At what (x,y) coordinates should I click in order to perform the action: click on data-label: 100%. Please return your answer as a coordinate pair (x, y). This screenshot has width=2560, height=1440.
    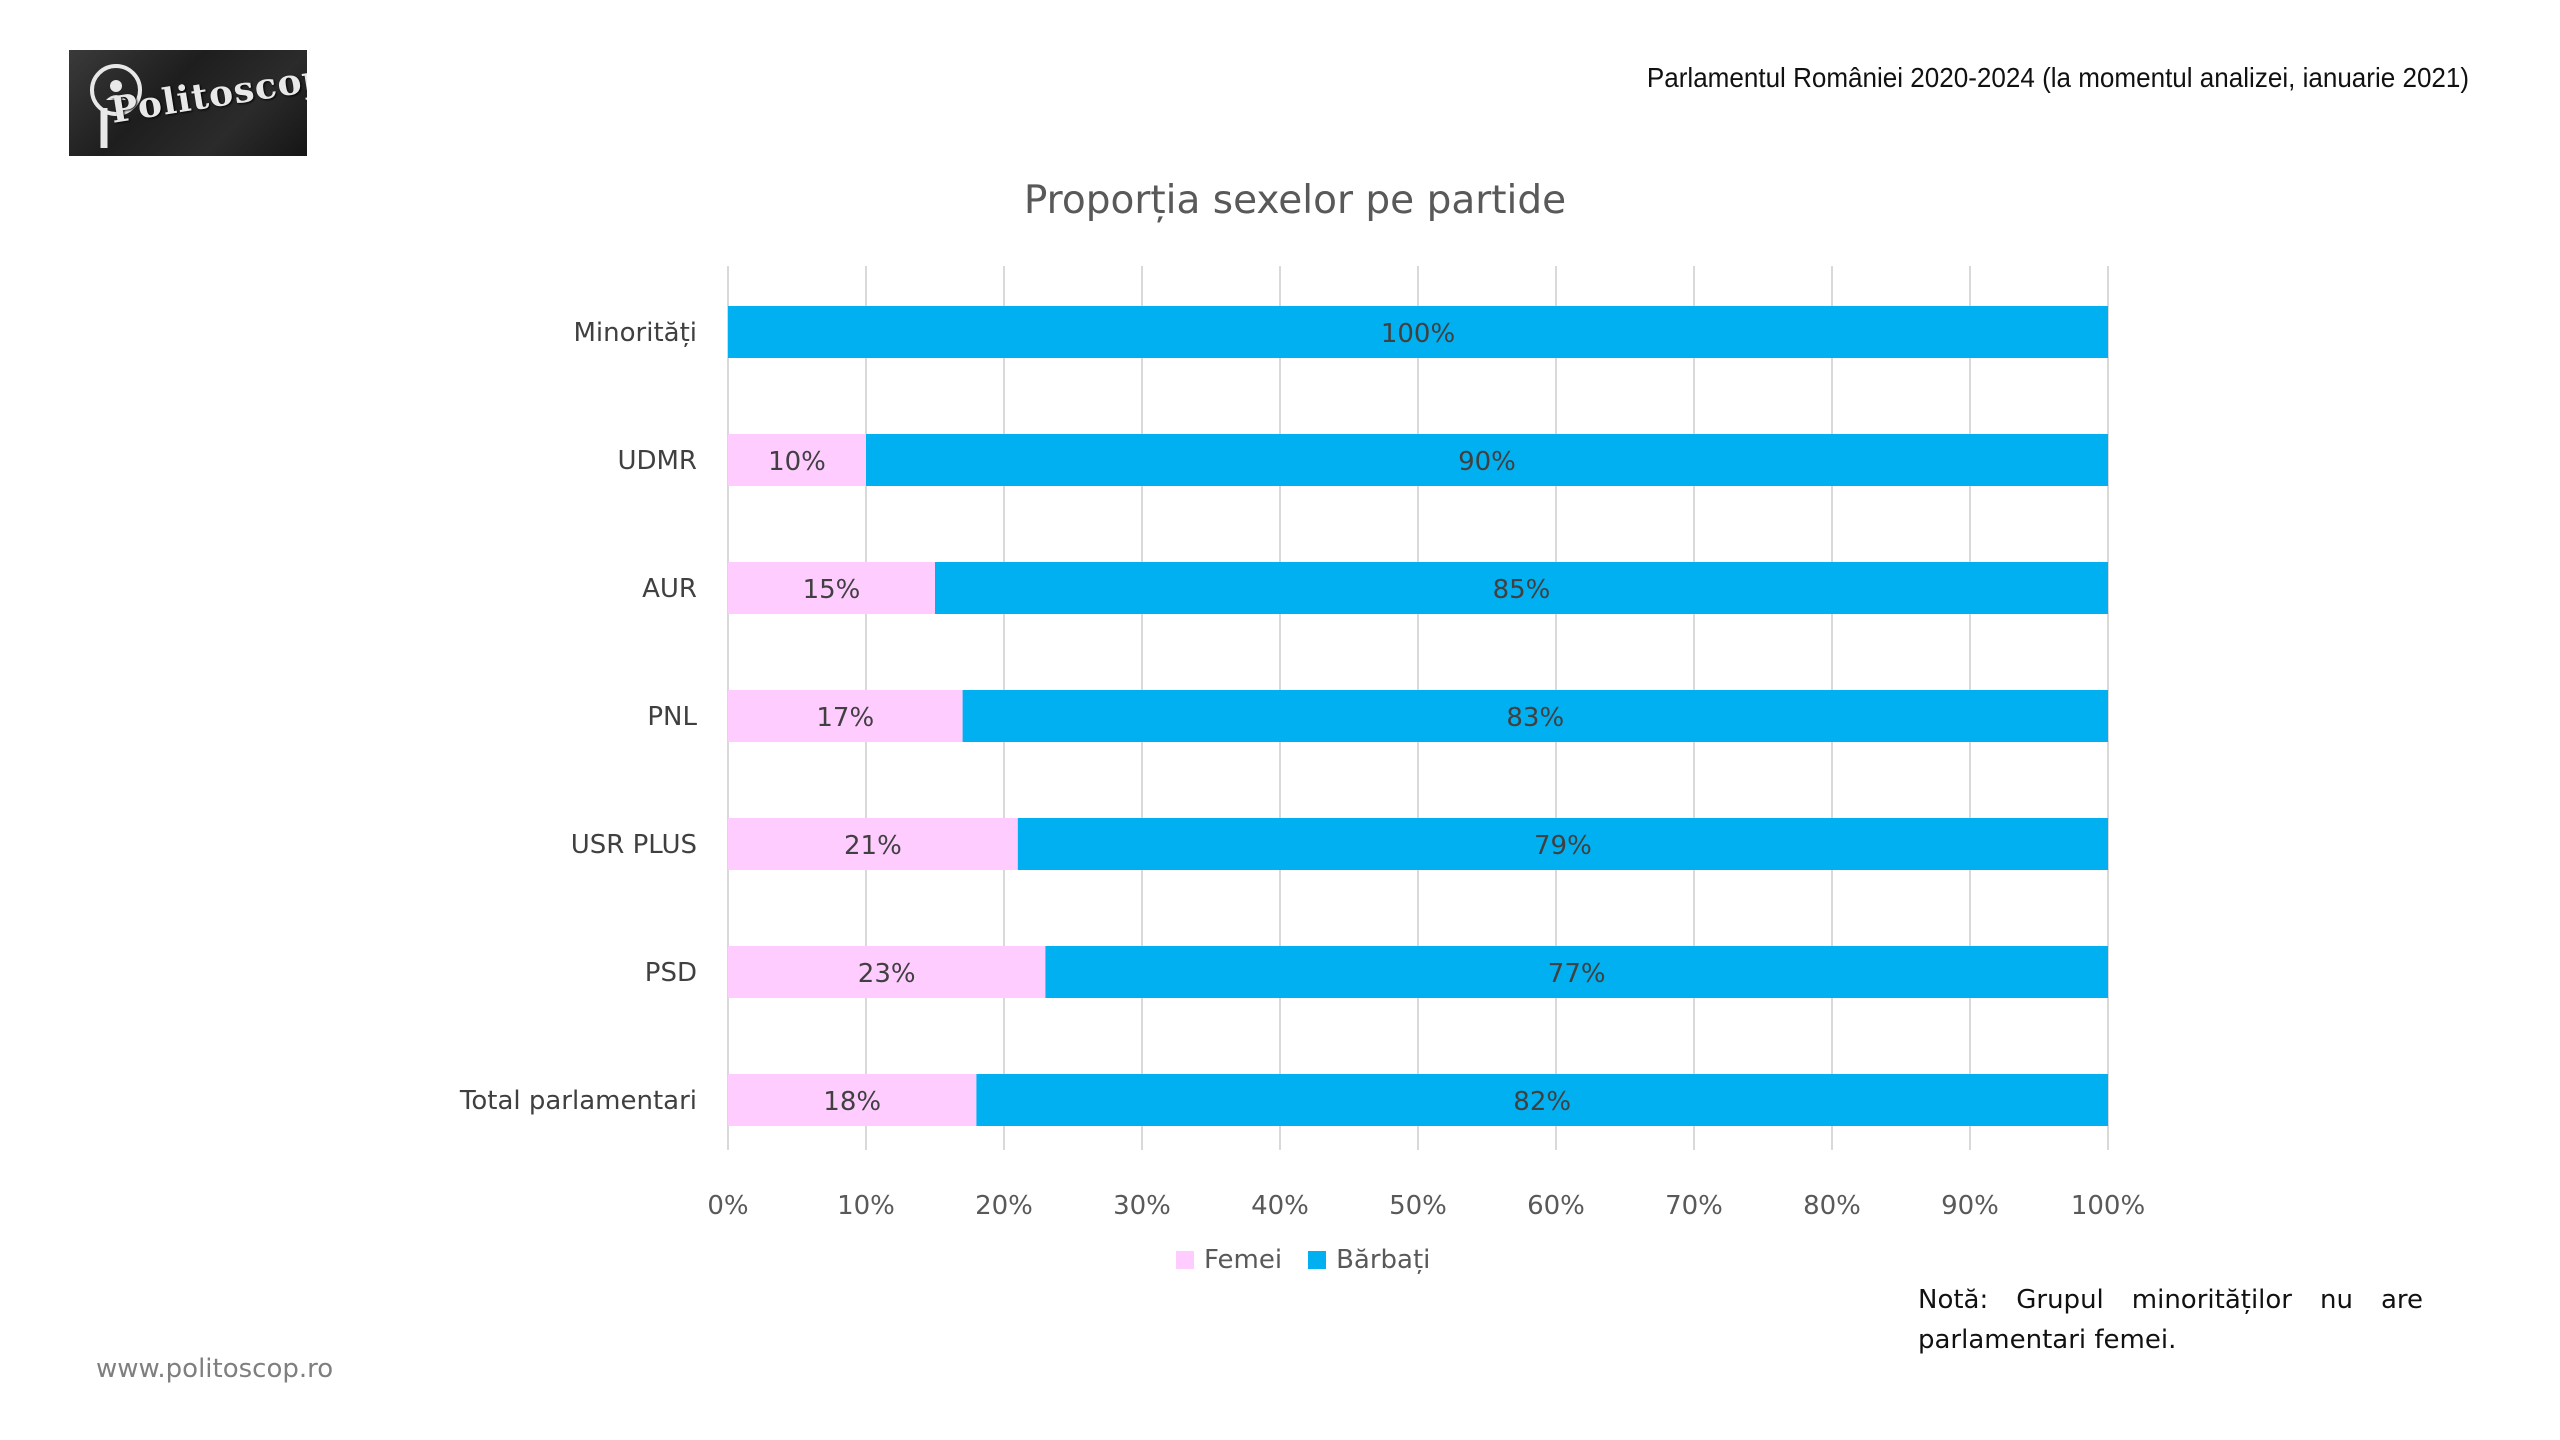
    Looking at the image, I should click on (1418, 334).